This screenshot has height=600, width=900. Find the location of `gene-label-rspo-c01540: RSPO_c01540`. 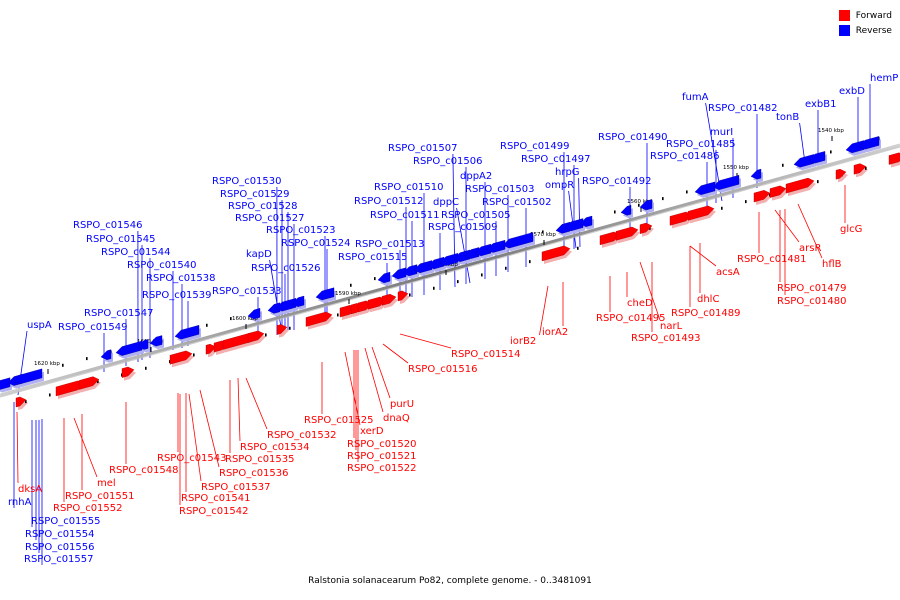

gene-label-rspo-c01540: RSPO_c01540 is located at coordinates (162, 265).